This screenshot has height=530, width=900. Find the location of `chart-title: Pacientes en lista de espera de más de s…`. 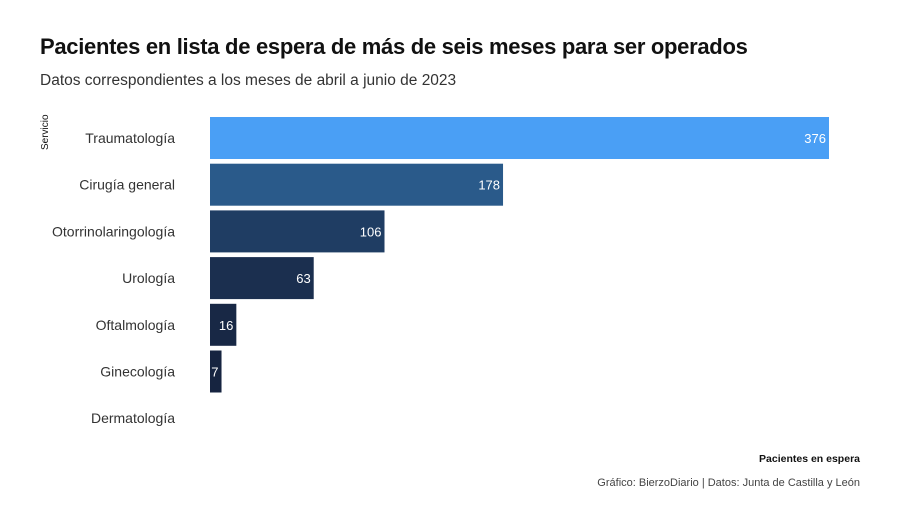

chart-title: Pacientes en lista de espera de más de s… is located at coordinates (394, 46).